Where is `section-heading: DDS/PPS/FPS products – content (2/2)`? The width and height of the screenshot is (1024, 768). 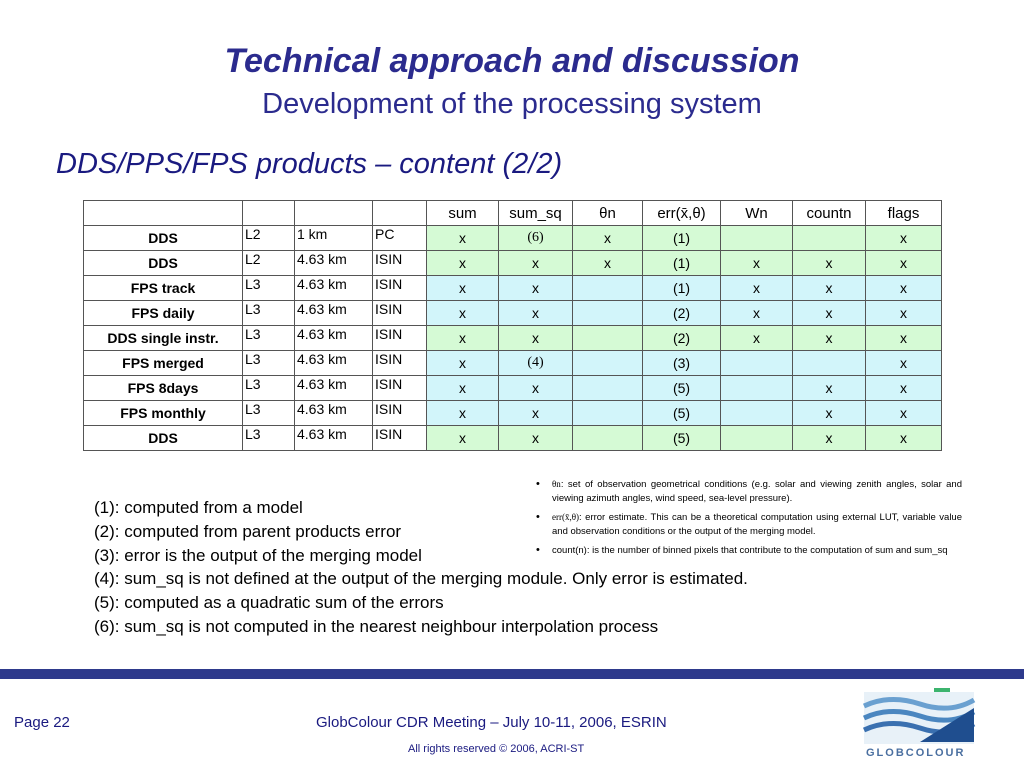 section-heading: DDS/PPS/FPS products – content (2/2) is located at coordinates (309, 164).